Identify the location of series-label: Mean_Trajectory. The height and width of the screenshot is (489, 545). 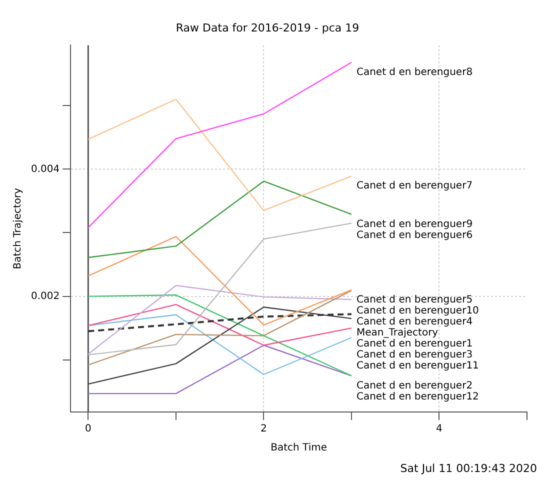
(397, 333).